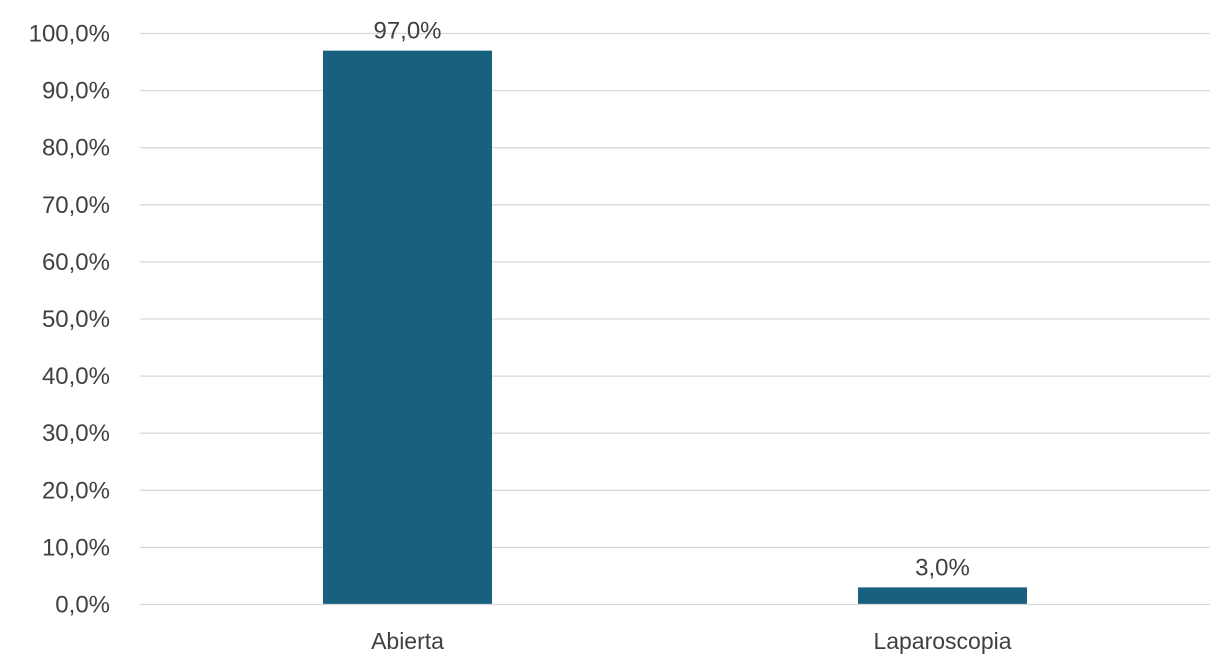 This screenshot has width=1223, height=661. What do you see at coordinates (76, 319) in the screenshot?
I see `y-tick-label: 50,0%` at bounding box center [76, 319].